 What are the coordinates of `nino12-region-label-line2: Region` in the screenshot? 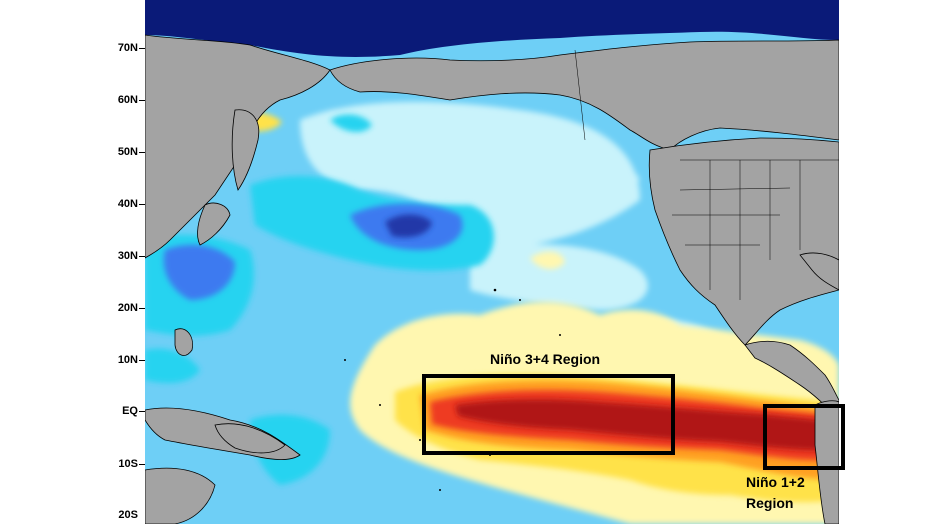 It's located at (770, 503).